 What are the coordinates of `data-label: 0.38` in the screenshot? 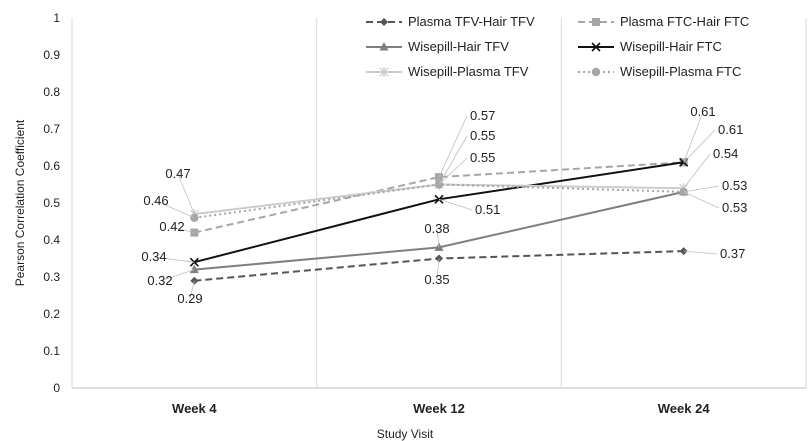 It's located at (436, 228).